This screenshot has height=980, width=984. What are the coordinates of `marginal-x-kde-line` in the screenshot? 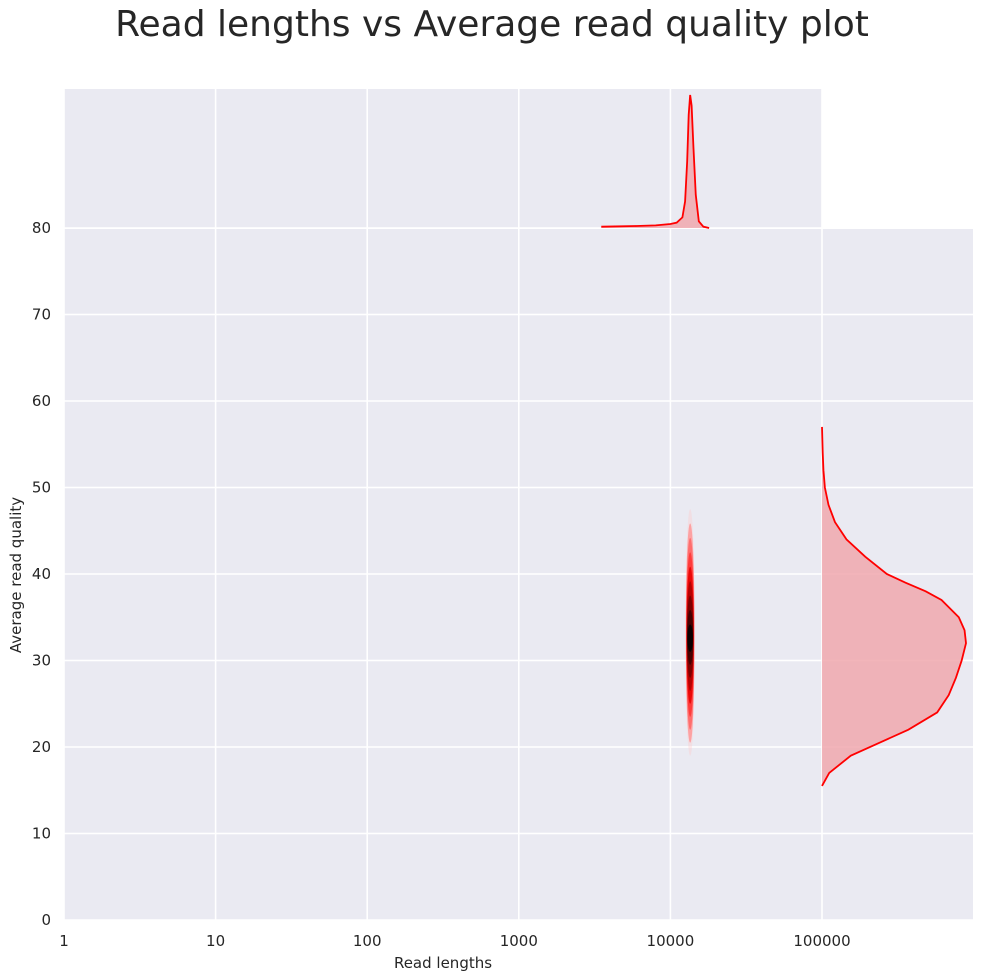 It's located at (655, 161).